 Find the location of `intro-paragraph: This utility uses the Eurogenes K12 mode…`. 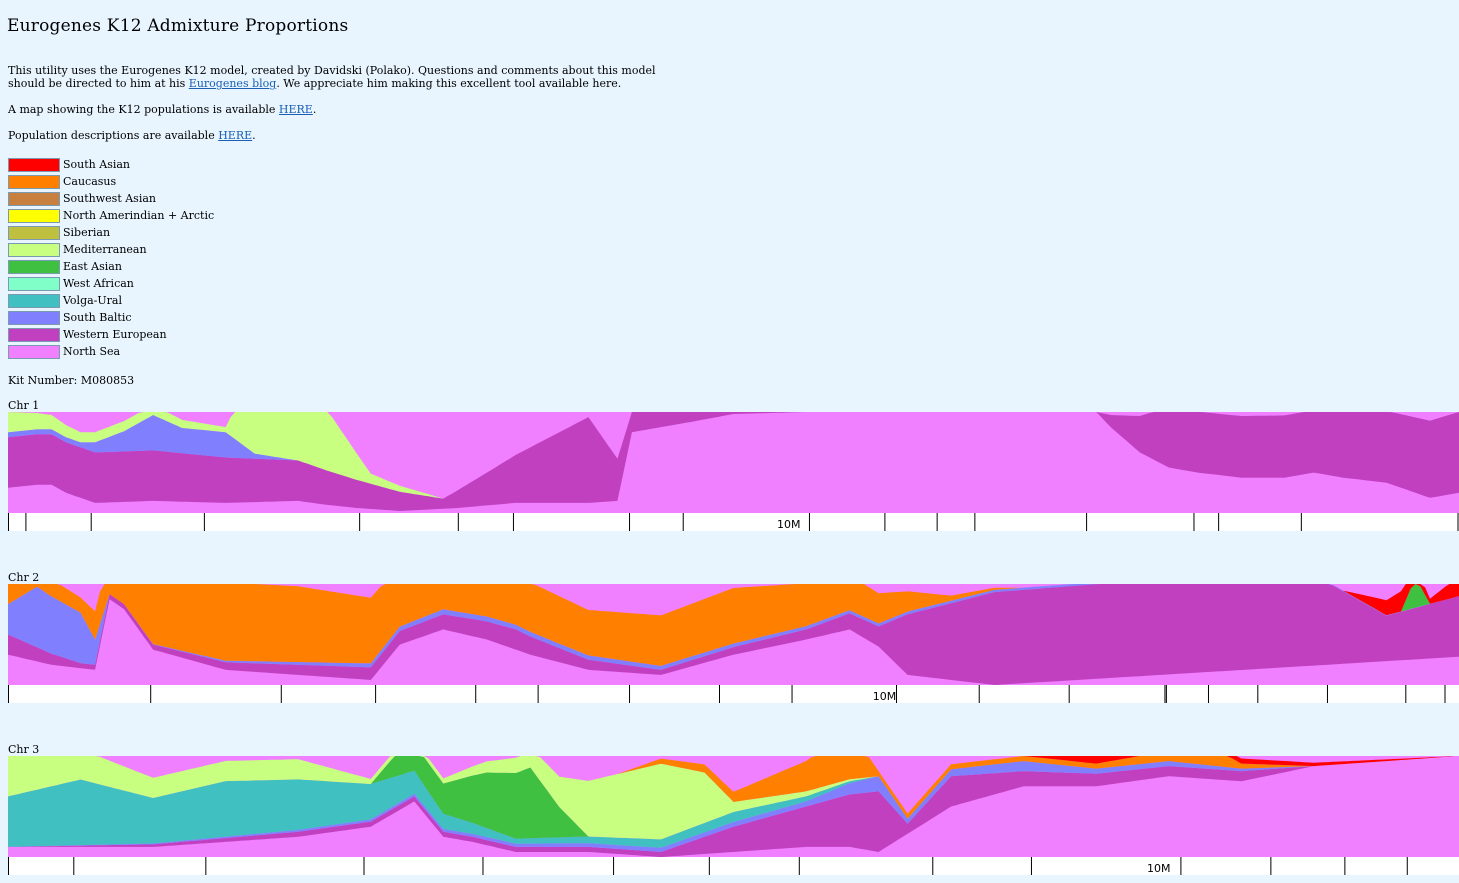

intro-paragraph: This utility uses the Eurogenes K12 mode… is located at coordinates (348, 77).